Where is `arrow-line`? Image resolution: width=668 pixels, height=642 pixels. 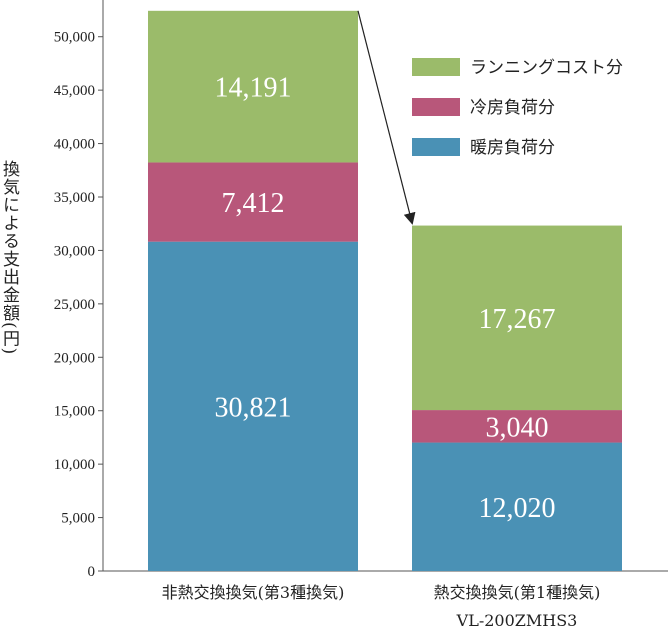 arrow-line is located at coordinates (386, 117).